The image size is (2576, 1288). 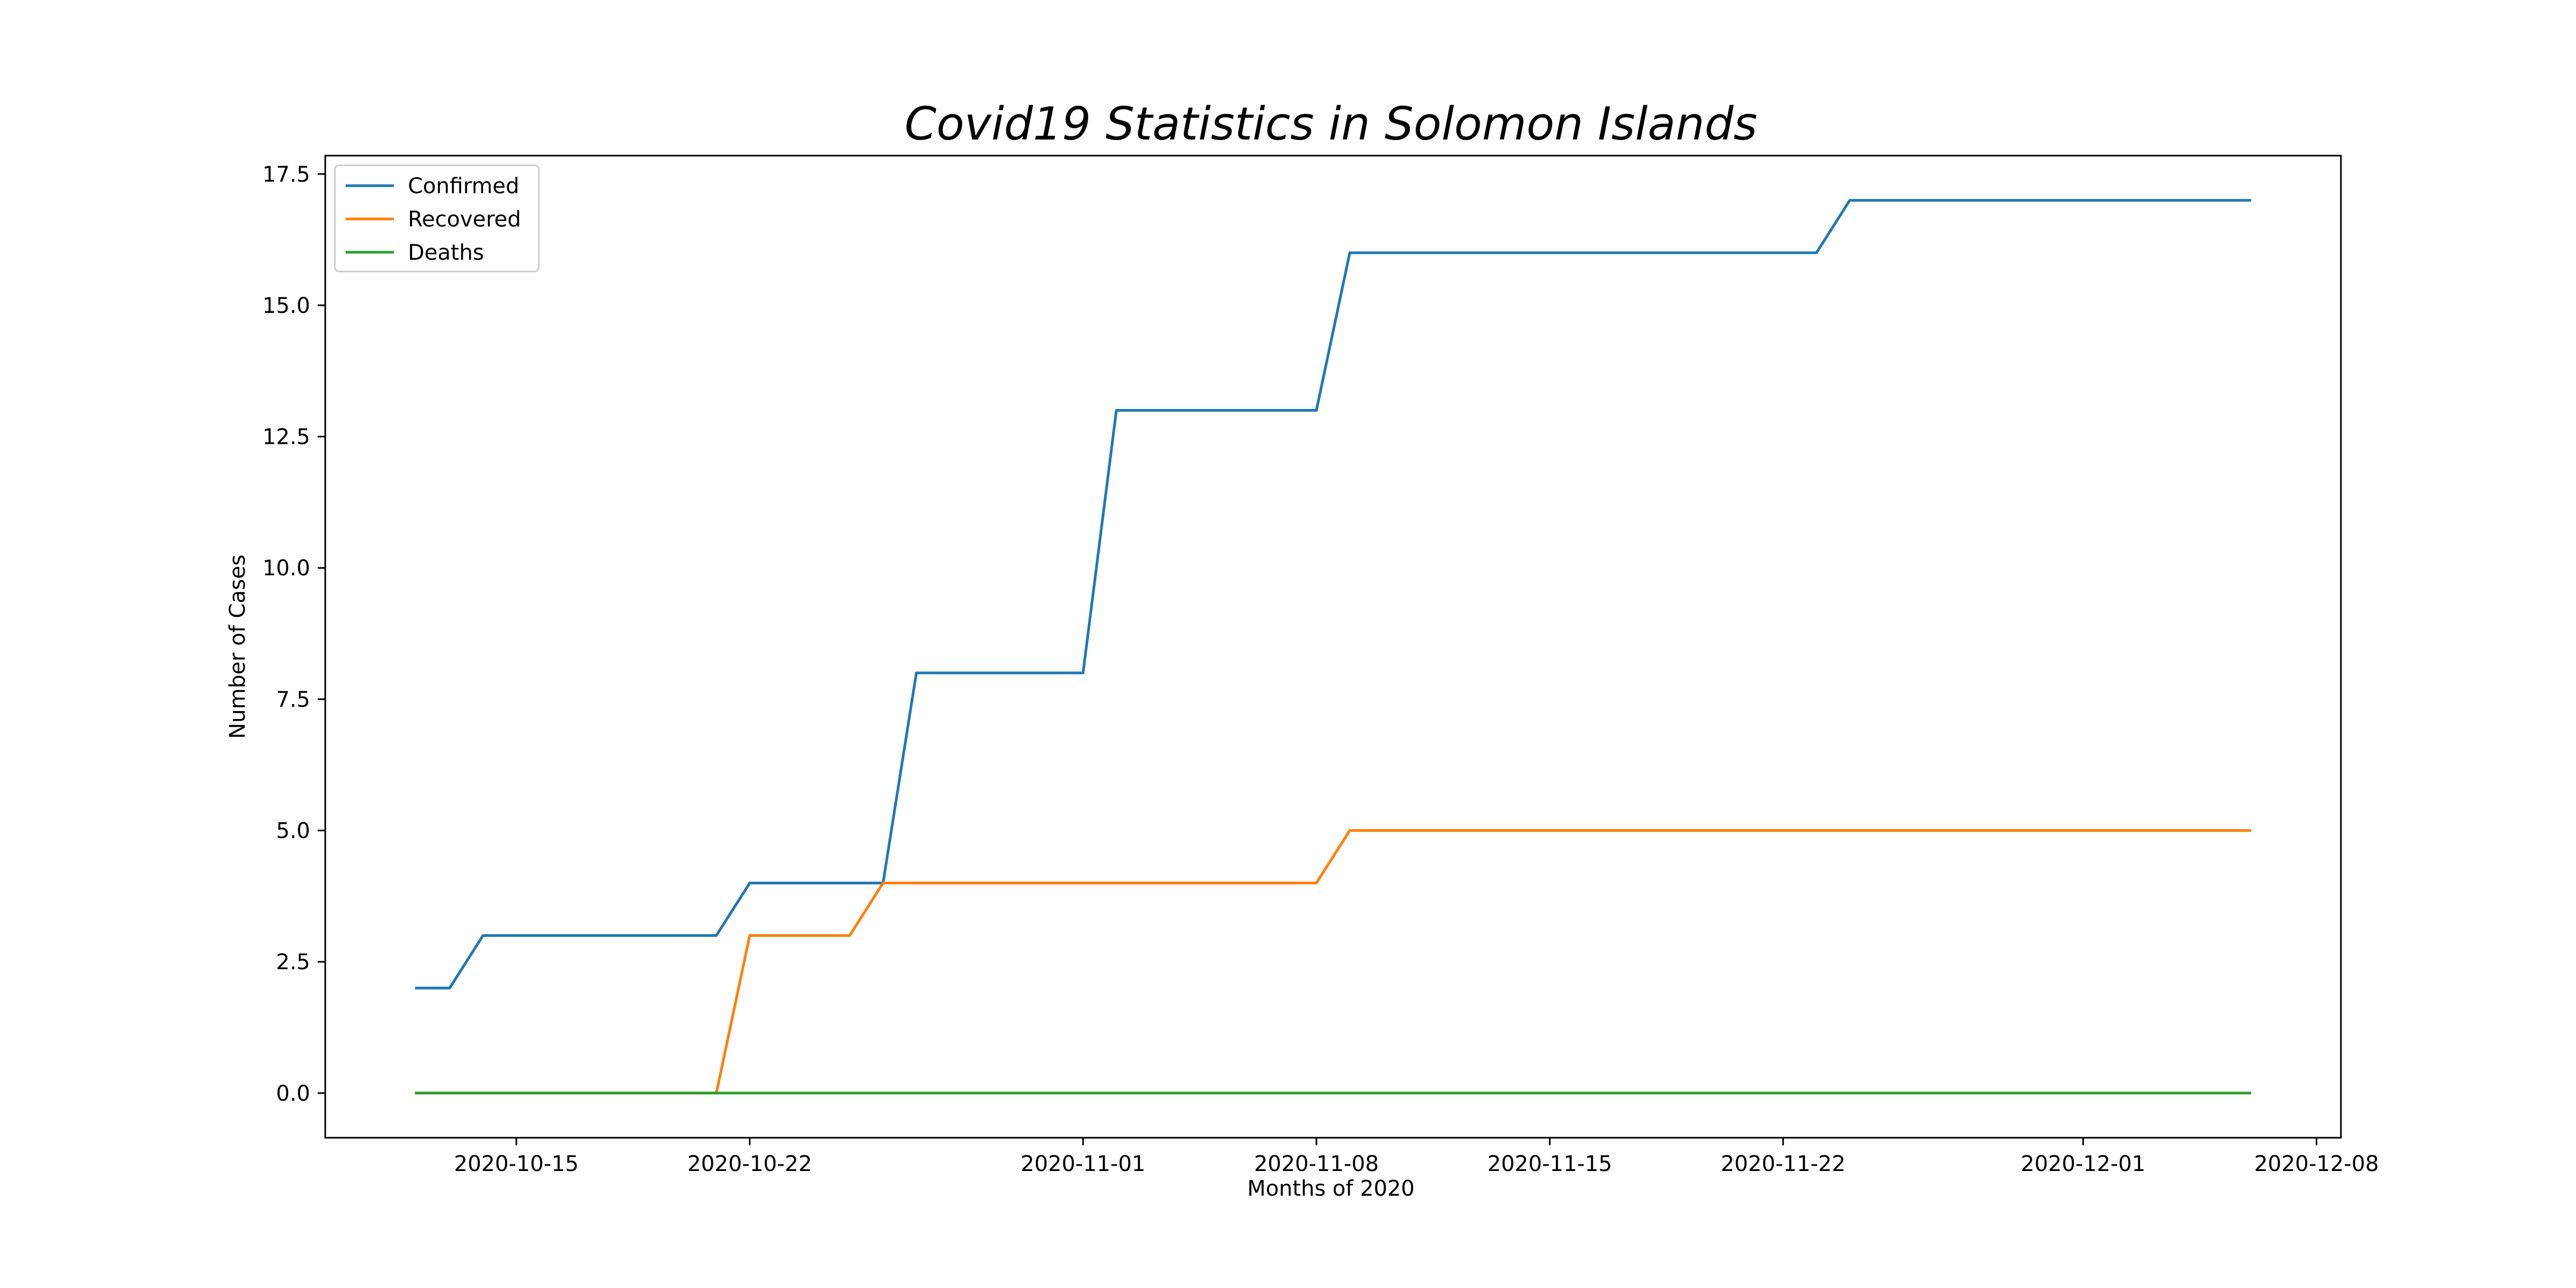 What do you see at coordinates (446, 252) in the screenshot?
I see `legend-label-deaths: Deaths` at bounding box center [446, 252].